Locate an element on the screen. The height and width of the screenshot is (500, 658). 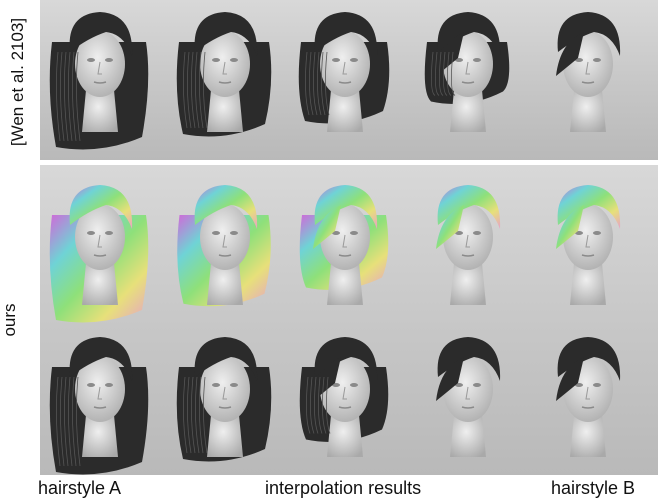
head-bot-b0 is located at coordinates (99, 406).